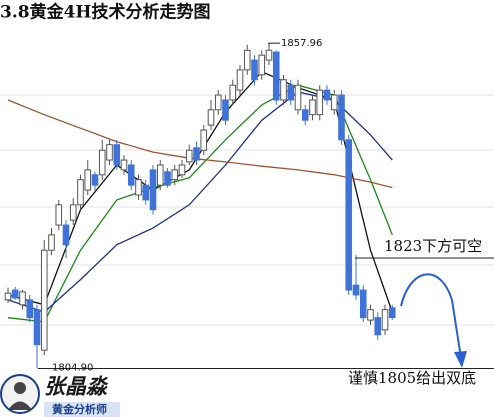 This screenshot has height=417, width=494. What do you see at coordinates (433, 246) in the screenshot?
I see `note-resistance: 1823下方可空` at bounding box center [433, 246].